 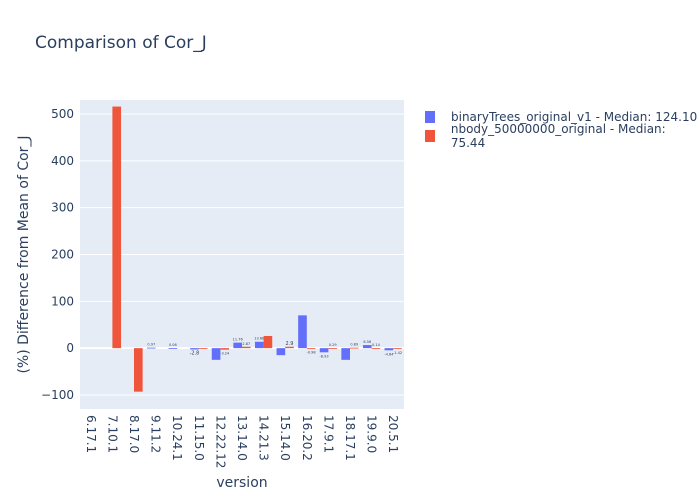 What do you see at coordinates (57, 395) in the screenshot?
I see `y-tick-label: −100` at bounding box center [57, 395].